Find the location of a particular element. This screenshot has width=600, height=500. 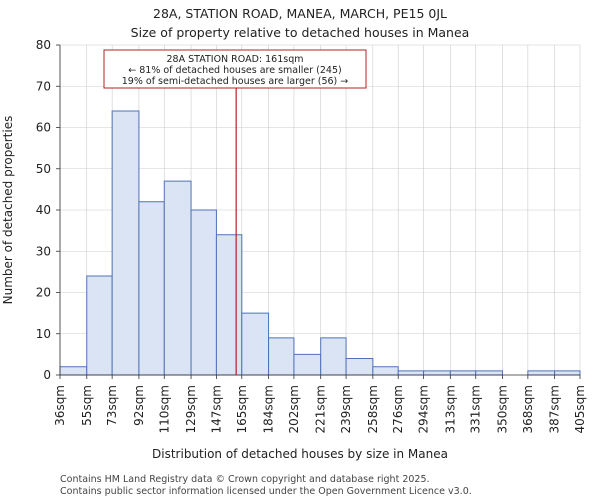

annotation-box is located at coordinates (235, 69).